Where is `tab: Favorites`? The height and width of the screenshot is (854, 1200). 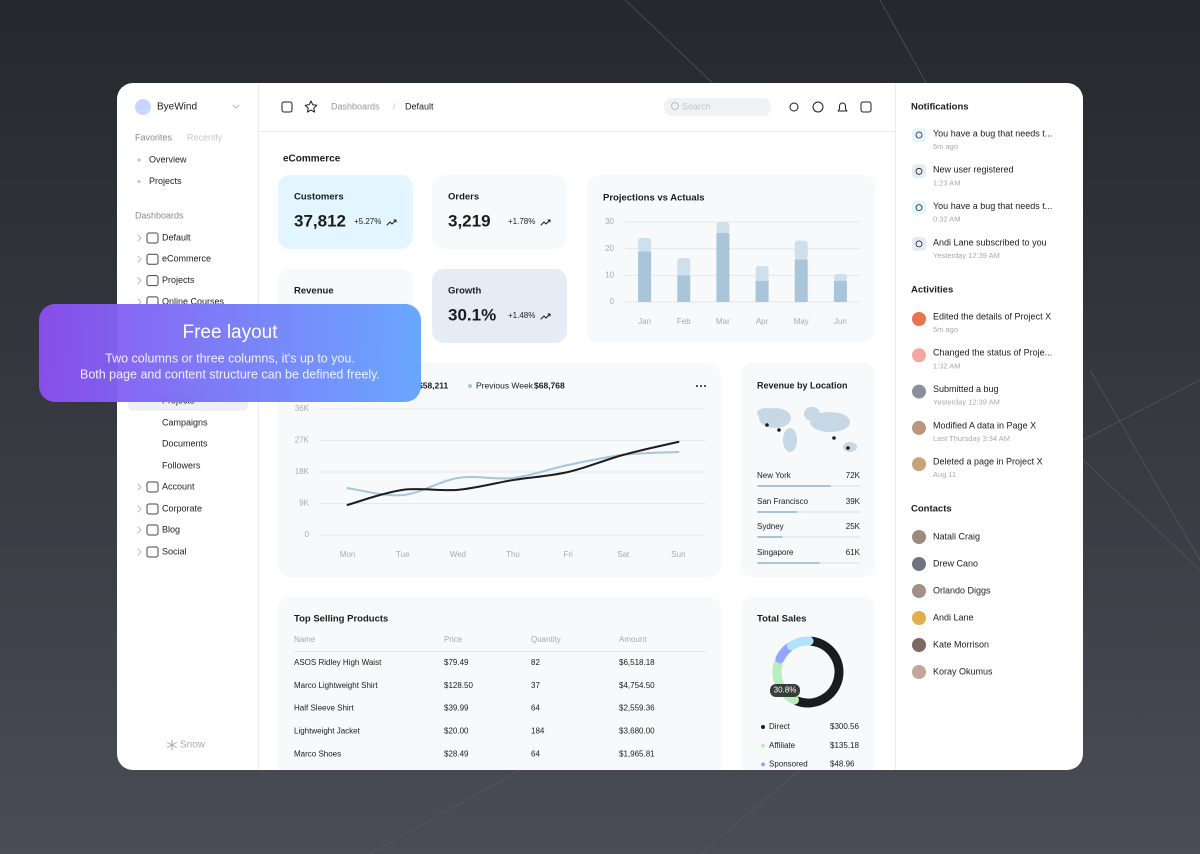 tab: Favorites is located at coordinates (154, 137).